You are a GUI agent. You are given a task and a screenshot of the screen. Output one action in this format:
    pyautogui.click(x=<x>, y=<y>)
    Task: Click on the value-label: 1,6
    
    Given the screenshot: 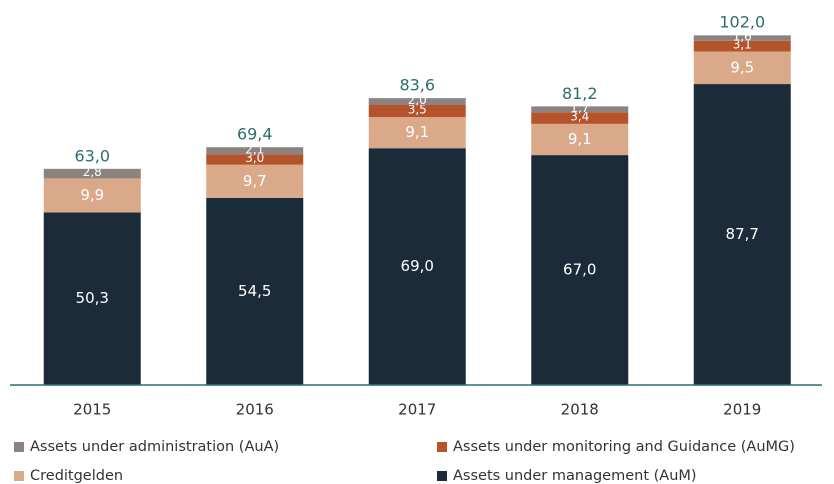 What is the action you would take?
    pyautogui.click(x=742, y=37)
    